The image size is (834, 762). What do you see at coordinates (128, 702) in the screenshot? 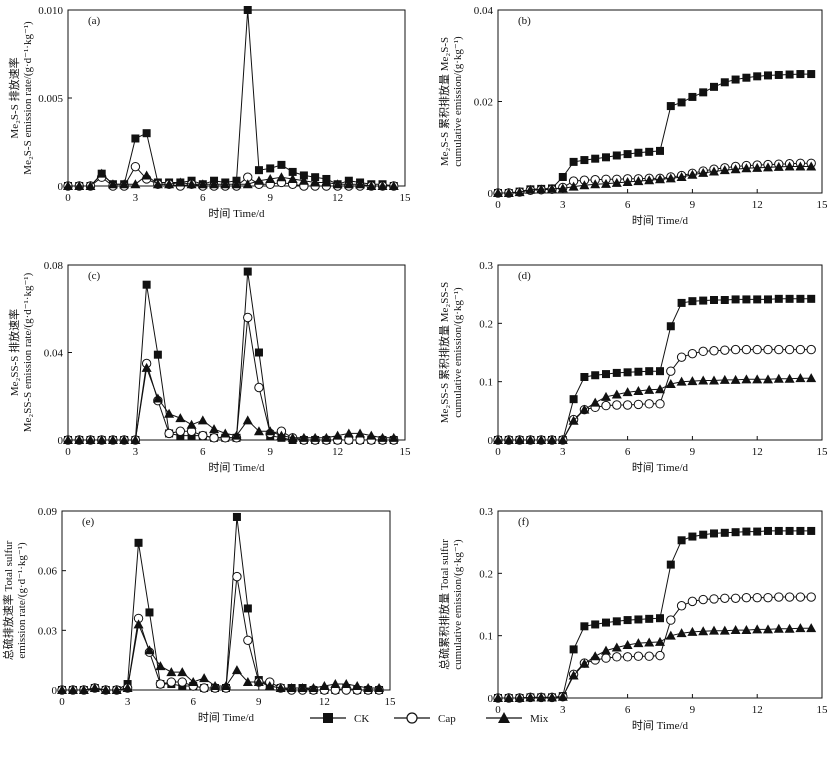
I see `panel-e-xtick-label: 3` at bounding box center [128, 702].